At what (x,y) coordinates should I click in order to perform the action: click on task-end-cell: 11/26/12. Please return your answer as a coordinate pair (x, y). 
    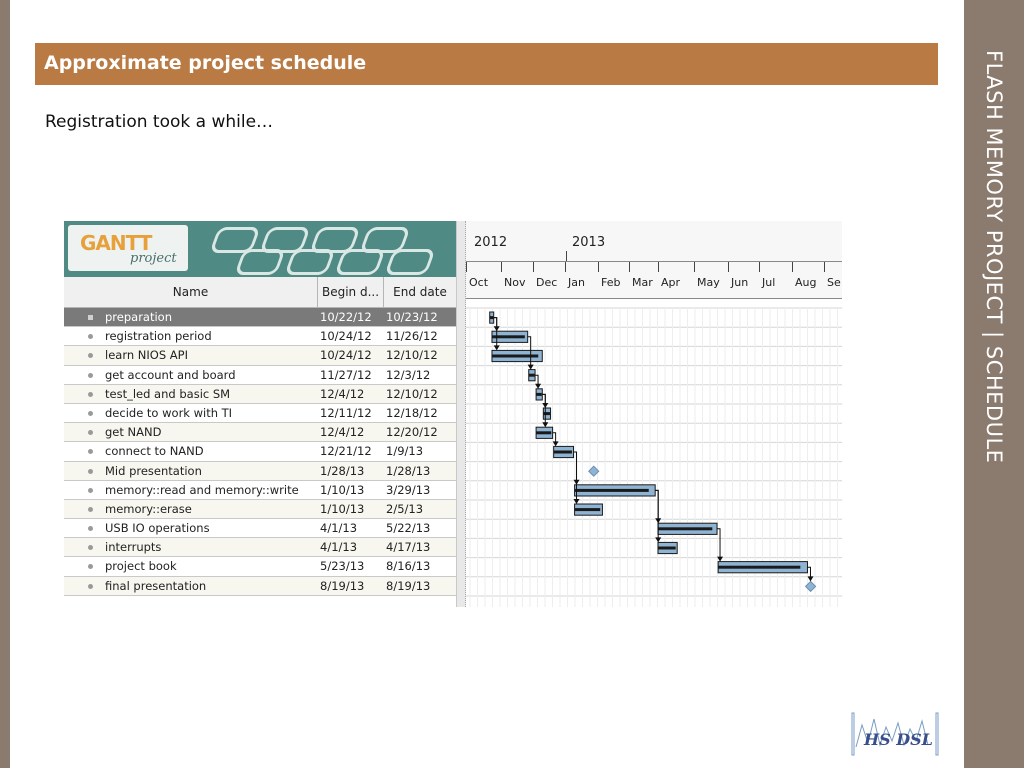
    Looking at the image, I should click on (412, 336).